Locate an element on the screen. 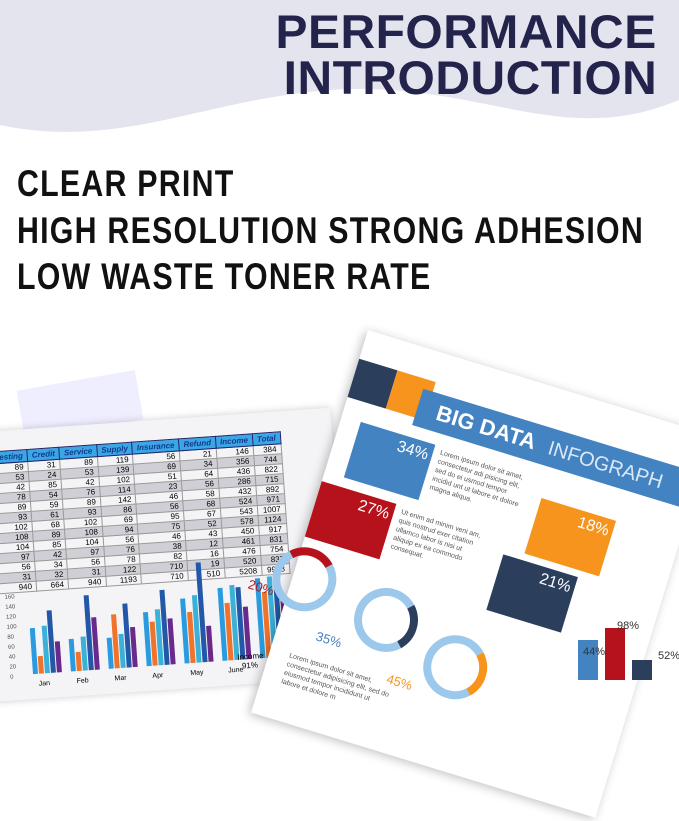 This screenshot has width=679, height=821. y-tick-label: 0 is located at coordinates (12, 677).